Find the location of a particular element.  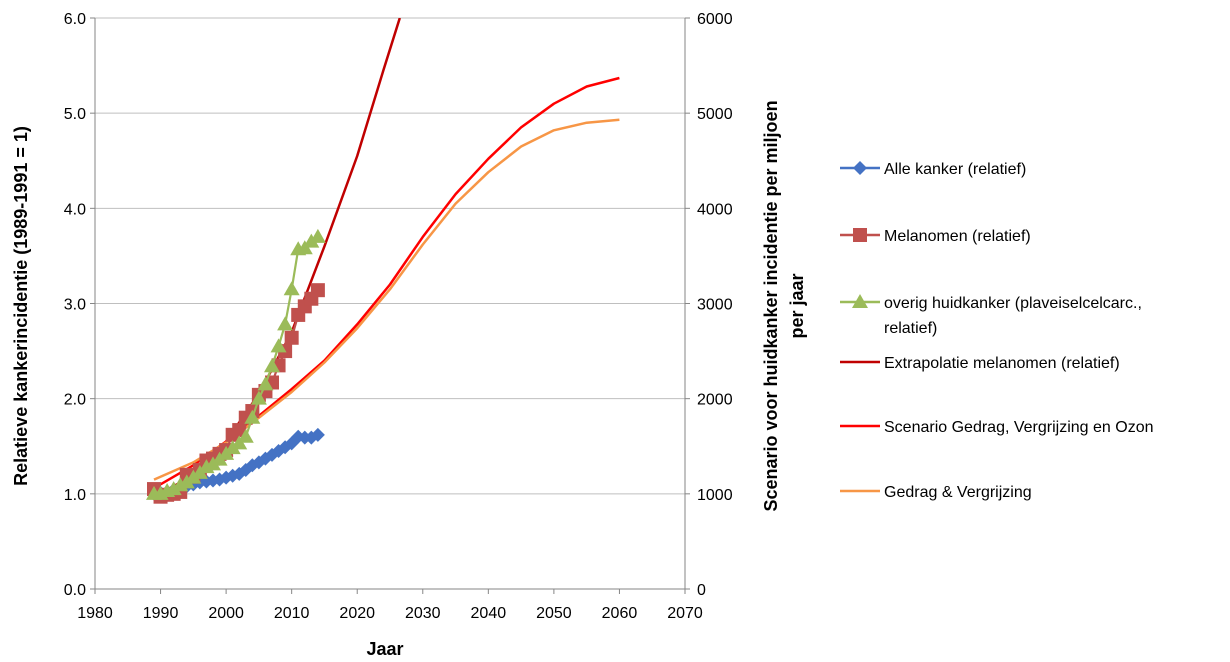

y-right-tick-label: 0 is located at coordinates (701, 590).